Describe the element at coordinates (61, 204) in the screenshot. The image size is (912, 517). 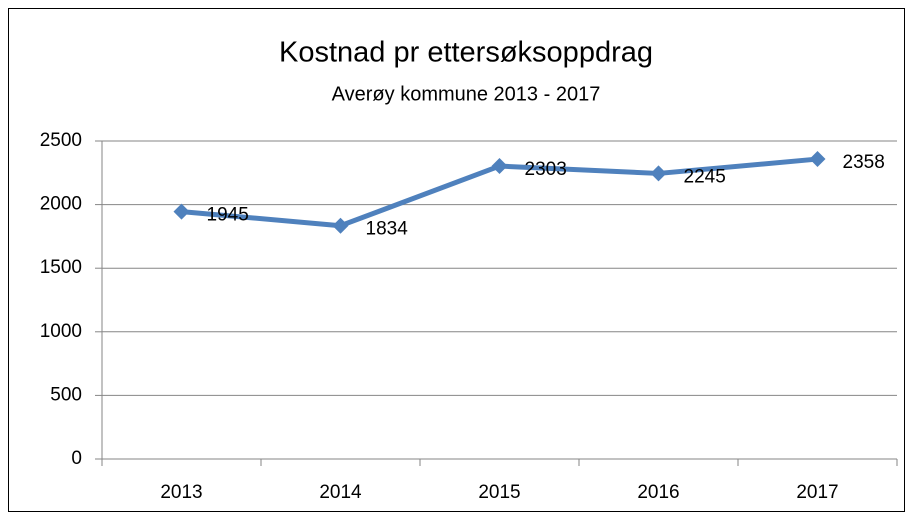
I see `y-tick-label: 2000` at that location.